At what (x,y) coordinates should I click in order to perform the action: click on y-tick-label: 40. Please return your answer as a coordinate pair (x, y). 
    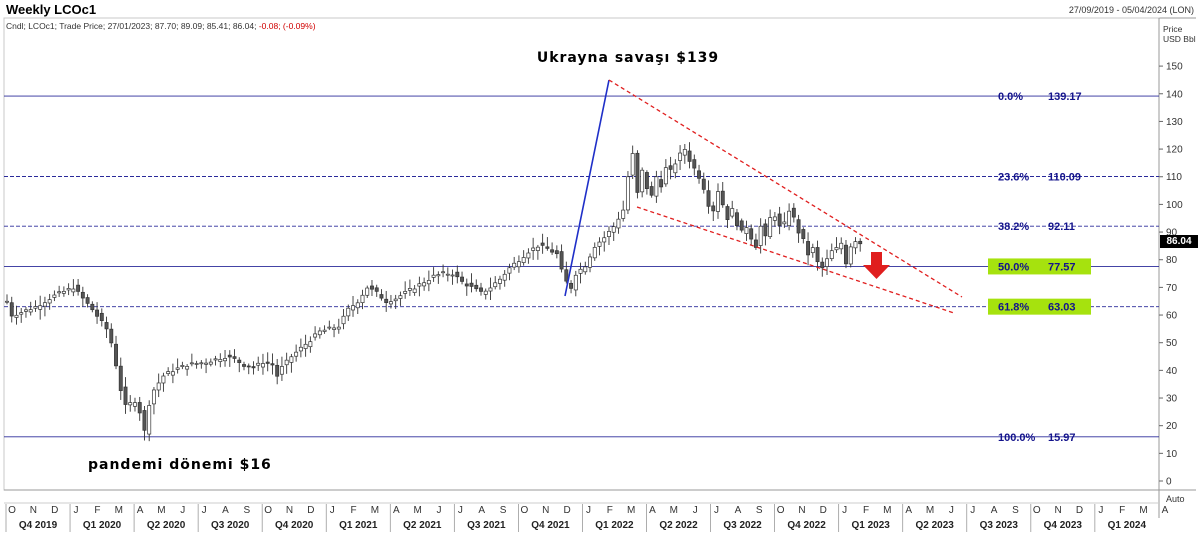
    Looking at the image, I should click on (1172, 371).